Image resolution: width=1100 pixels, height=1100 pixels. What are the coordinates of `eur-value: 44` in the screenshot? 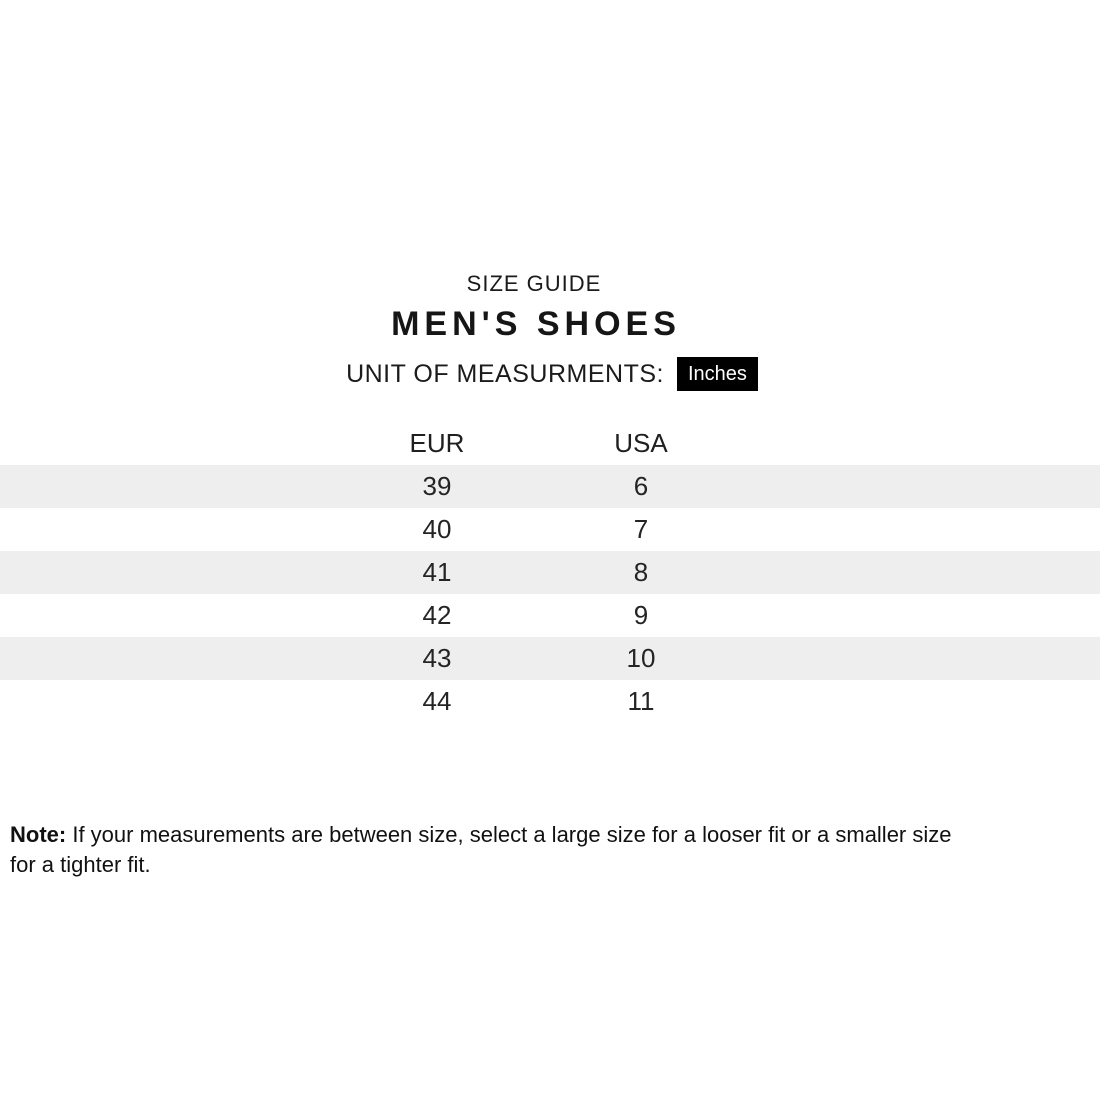 It's located at (437, 701).